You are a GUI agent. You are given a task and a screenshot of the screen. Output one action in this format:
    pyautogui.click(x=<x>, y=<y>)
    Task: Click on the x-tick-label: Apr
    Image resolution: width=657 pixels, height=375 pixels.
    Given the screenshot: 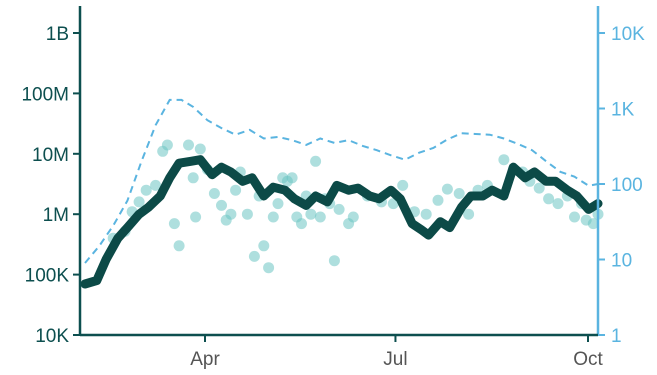 What is the action you would take?
    pyautogui.click(x=205, y=359)
    